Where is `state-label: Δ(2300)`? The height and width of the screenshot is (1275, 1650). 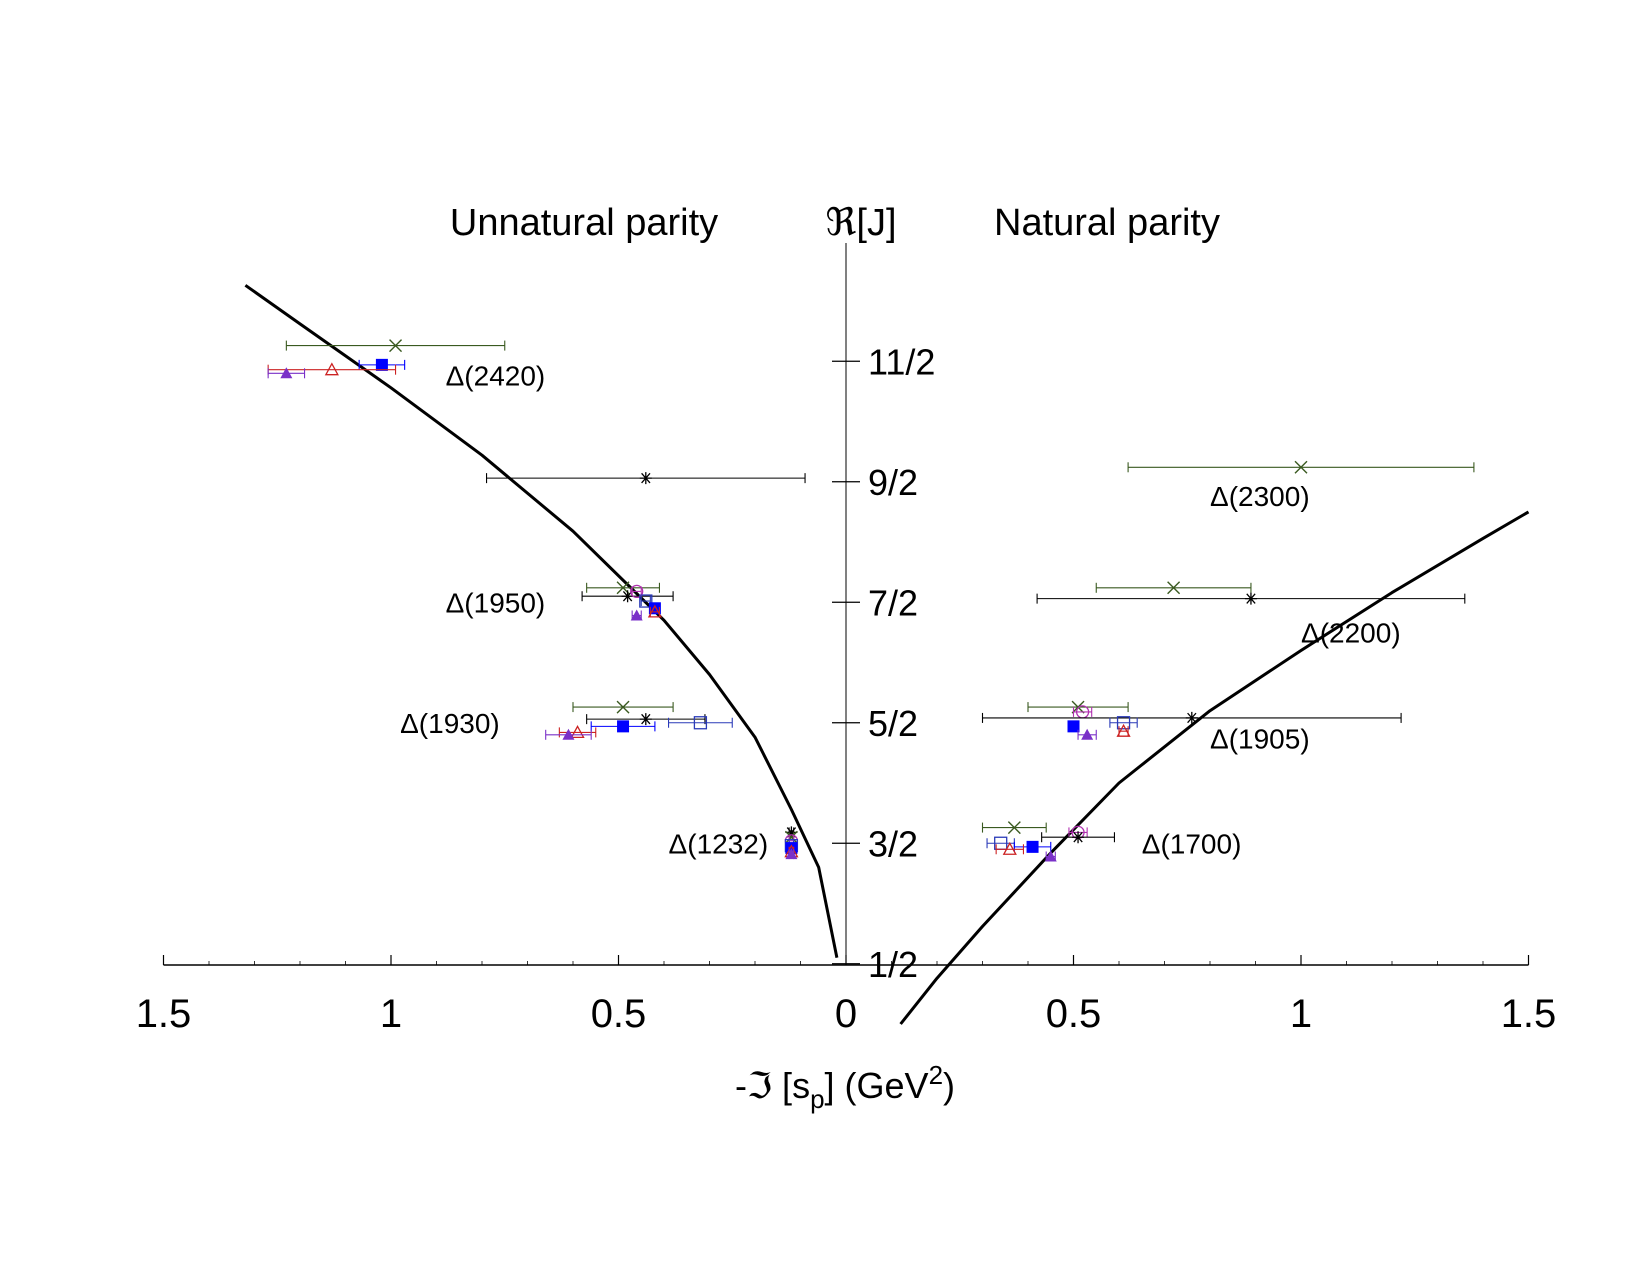 state-label: Δ(2300) is located at coordinates (1260, 496).